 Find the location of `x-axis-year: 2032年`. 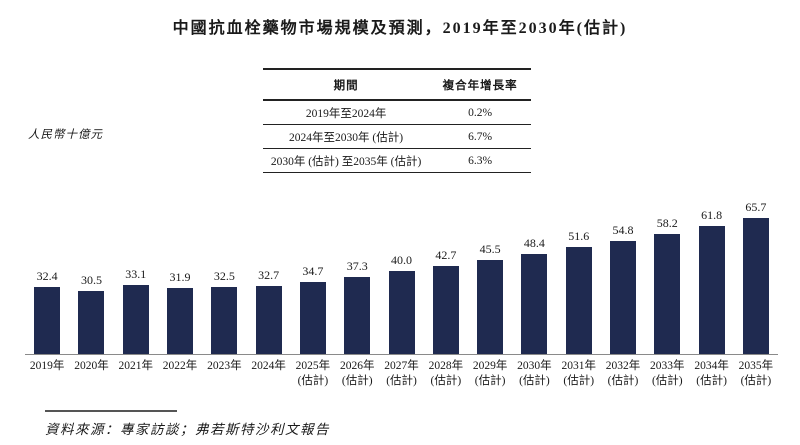

x-axis-year: 2032年 is located at coordinates (623, 366).